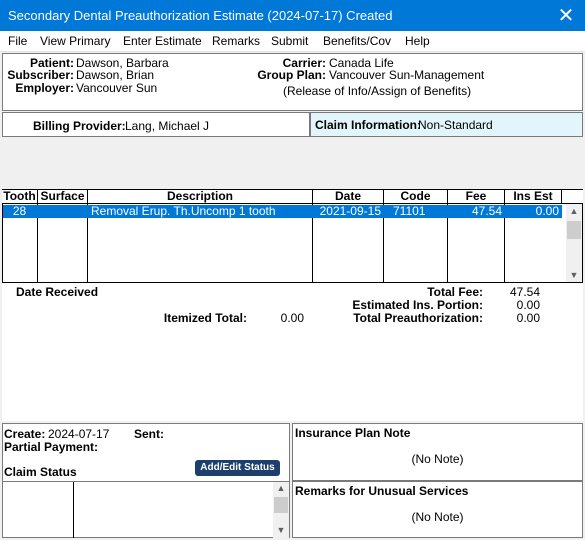 The width and height of the screenshot is (585, 540). What do you see at coordinates (437, 459) in the screenshot?
I see `plan-note-value: (No Note)` at bounding box center [437, 459].